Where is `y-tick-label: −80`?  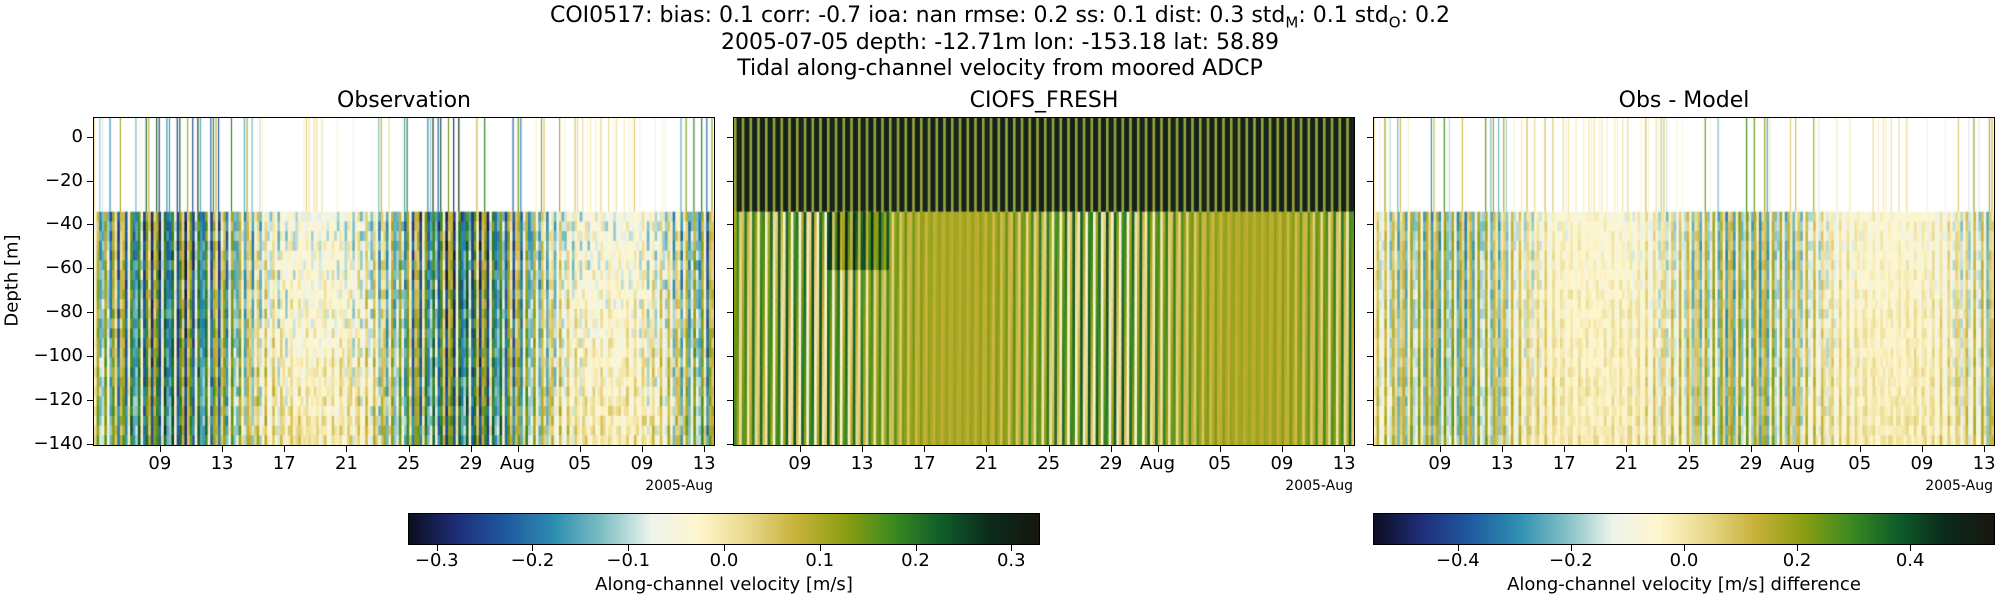 y-tick-label: −80 is located at coordinates (64, 312).